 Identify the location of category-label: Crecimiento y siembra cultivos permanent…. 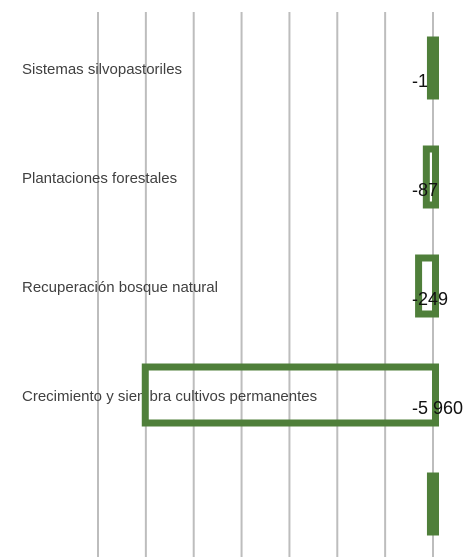
(169, 396).